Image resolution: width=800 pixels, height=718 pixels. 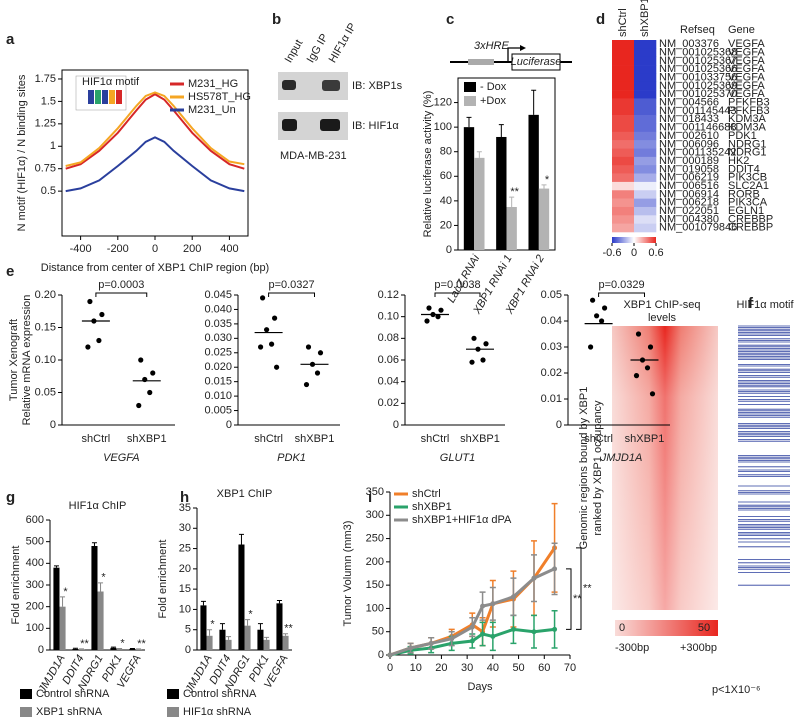 What do you see at coordinates (689, 119) in the screenshot?
I see `refseq: NM_018433` at bounding box center [689, 119].